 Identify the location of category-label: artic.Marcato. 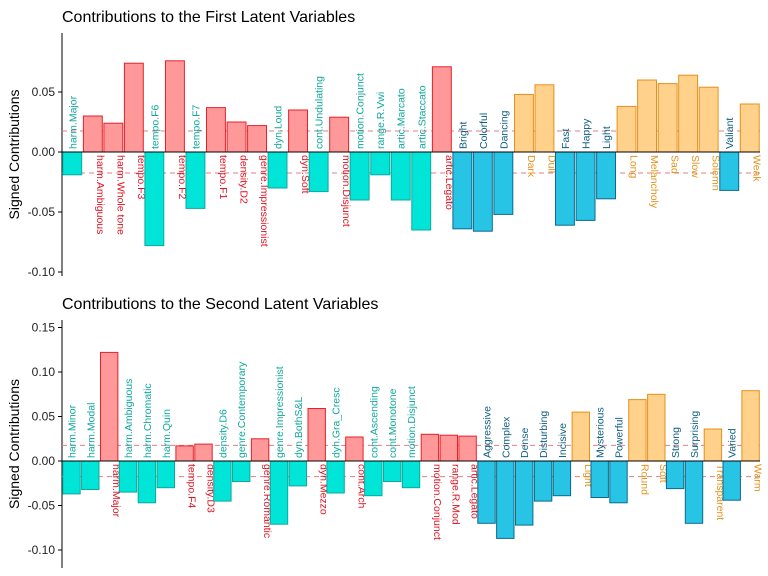
(402, 118).